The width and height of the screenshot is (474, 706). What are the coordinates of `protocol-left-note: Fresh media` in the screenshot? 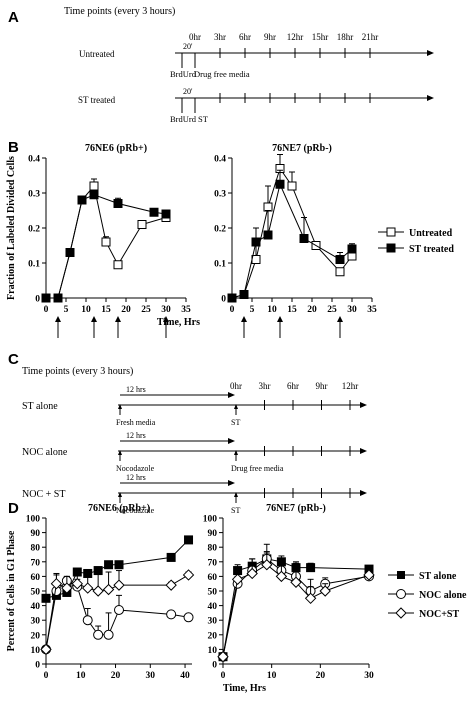 It's located at (136, 422).